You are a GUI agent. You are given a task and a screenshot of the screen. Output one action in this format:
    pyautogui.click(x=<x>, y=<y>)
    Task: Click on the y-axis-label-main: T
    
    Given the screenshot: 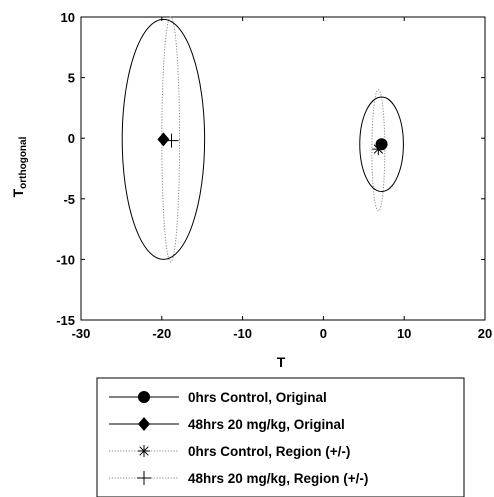 What is the action you would take?
    pyautogui.click(x=18, y=192)
    